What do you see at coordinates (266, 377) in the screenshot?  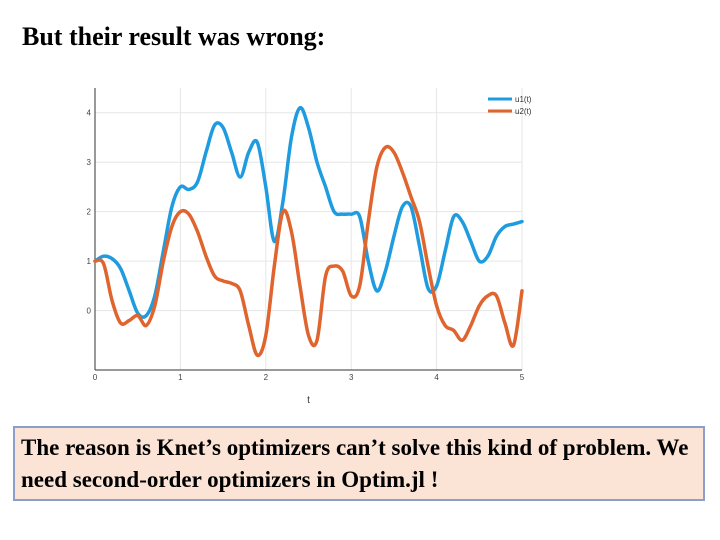 I see `x-tick-label: 2` at bounding box center [266, 377].